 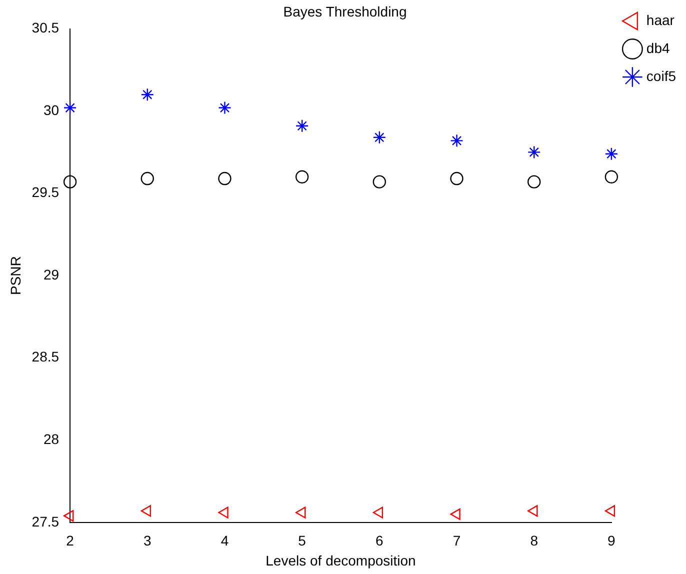 I want to click on y-tick-label: 28, so click(x=51, y=438).